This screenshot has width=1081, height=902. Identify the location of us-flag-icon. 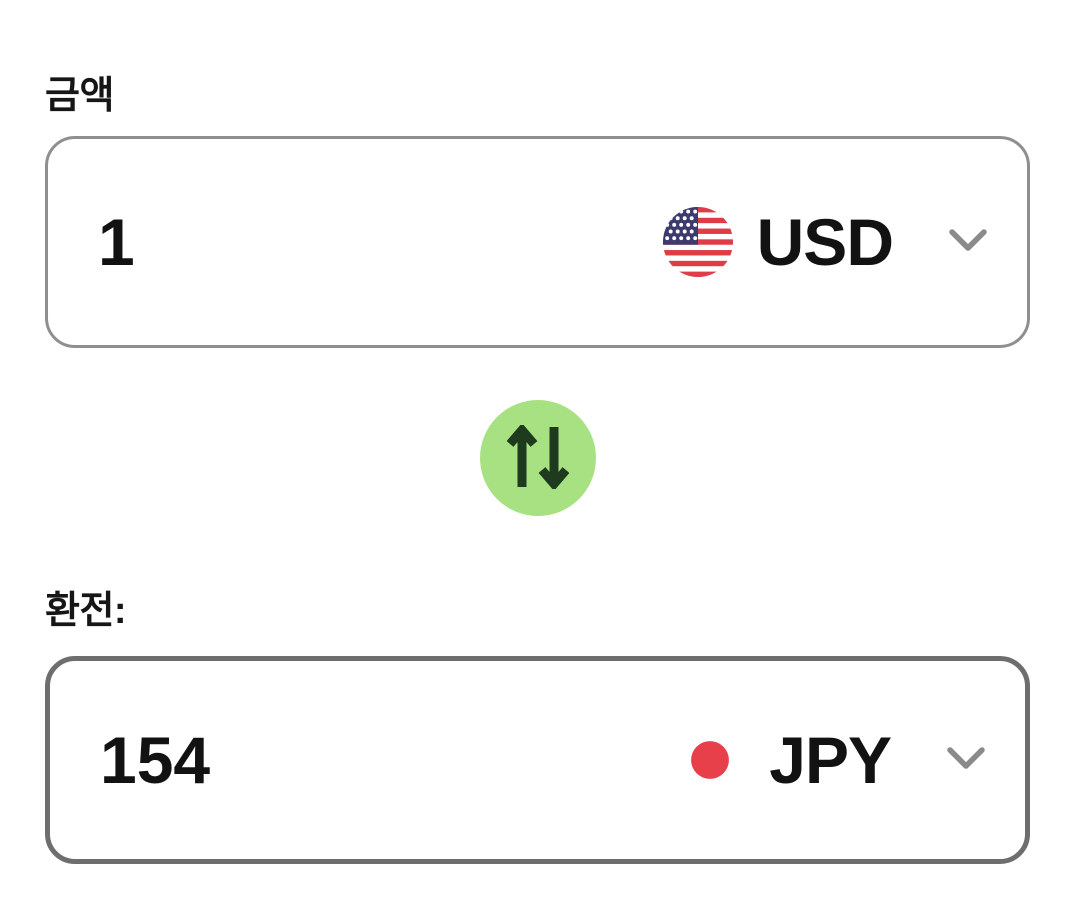
(697, 242).